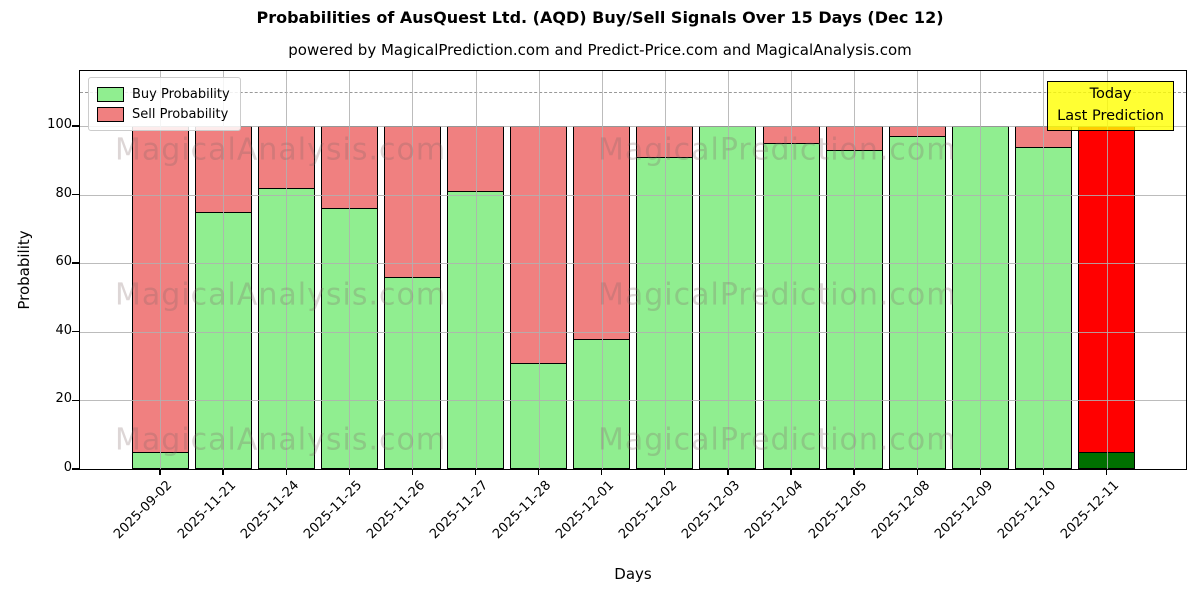 This screenshot has width=1200, height=600. I want to click on buy-swatch-icon, so click(110, 94).